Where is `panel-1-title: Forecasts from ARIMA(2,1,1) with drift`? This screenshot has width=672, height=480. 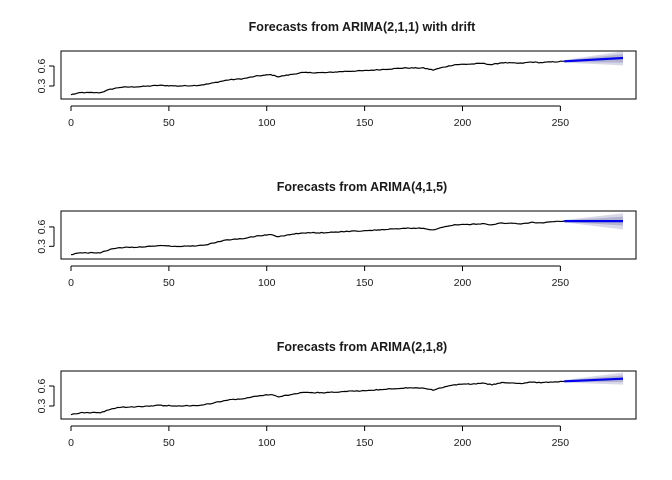
panel-1-title: Forecasts from ARIMA(2,1,1) with drift is located at coordinates (362, 27).